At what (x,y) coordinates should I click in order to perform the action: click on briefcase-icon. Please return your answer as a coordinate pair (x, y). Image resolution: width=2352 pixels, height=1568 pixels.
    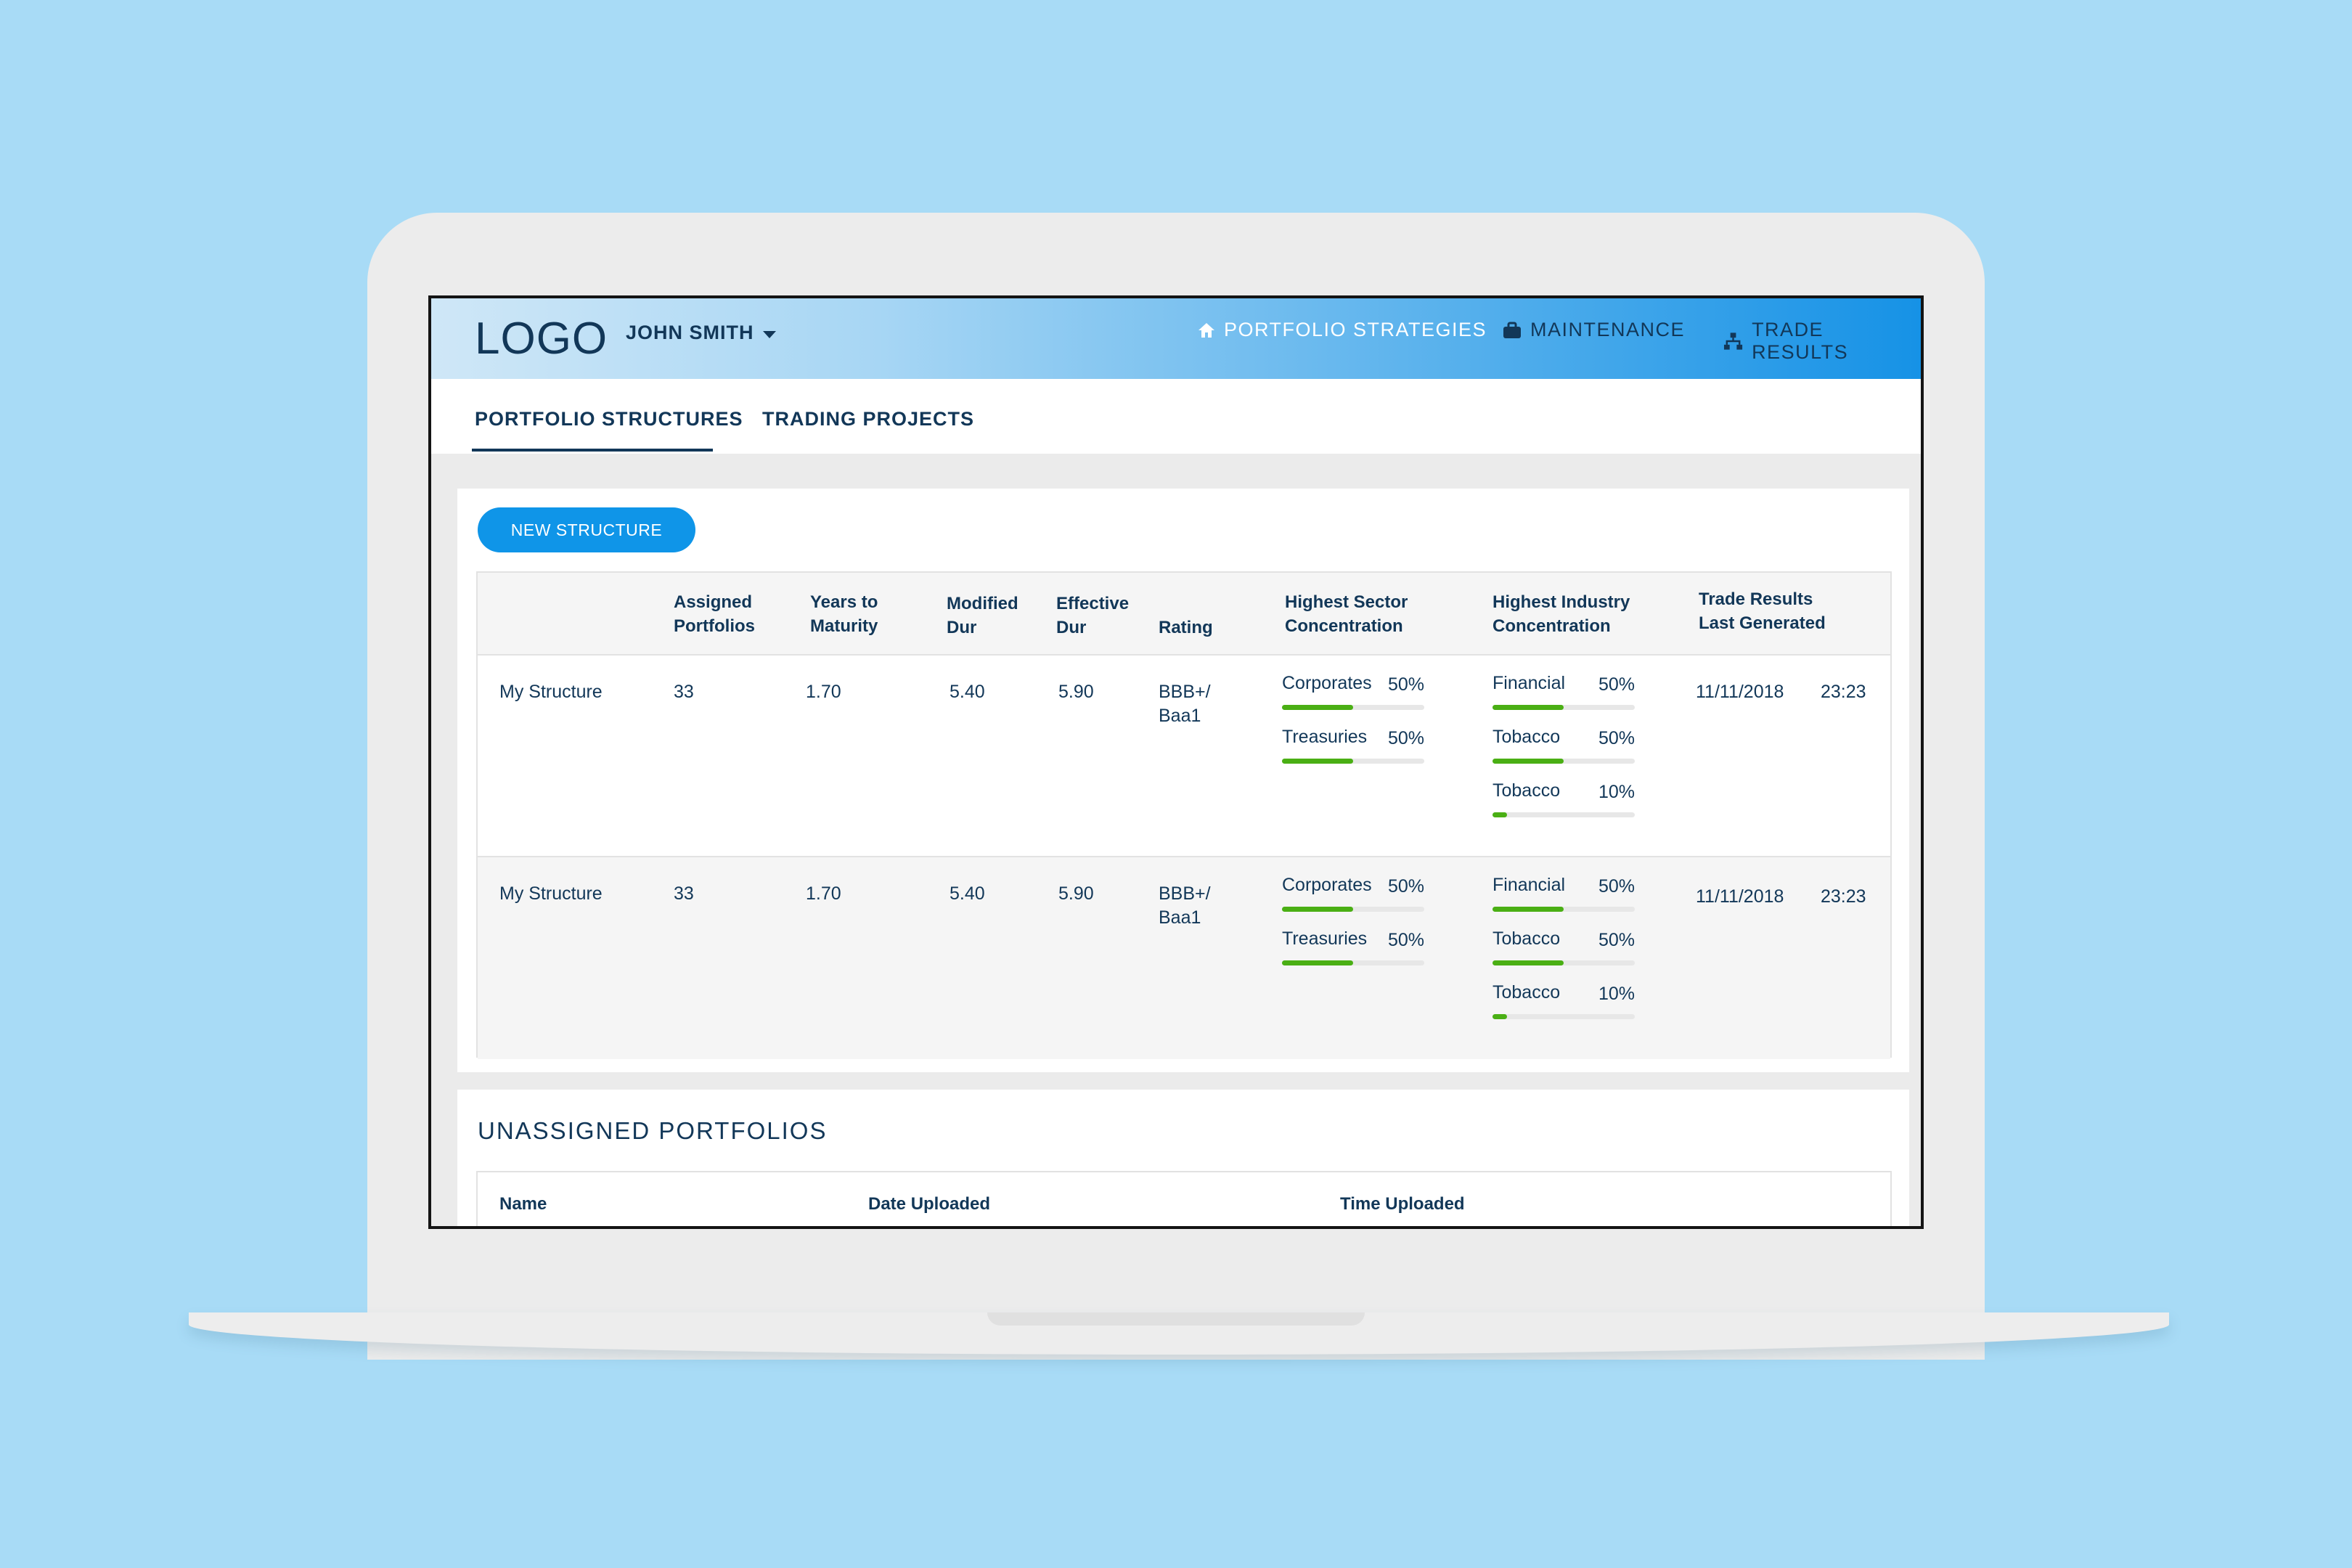
    Looking at the image, I should click on (1512, 330).